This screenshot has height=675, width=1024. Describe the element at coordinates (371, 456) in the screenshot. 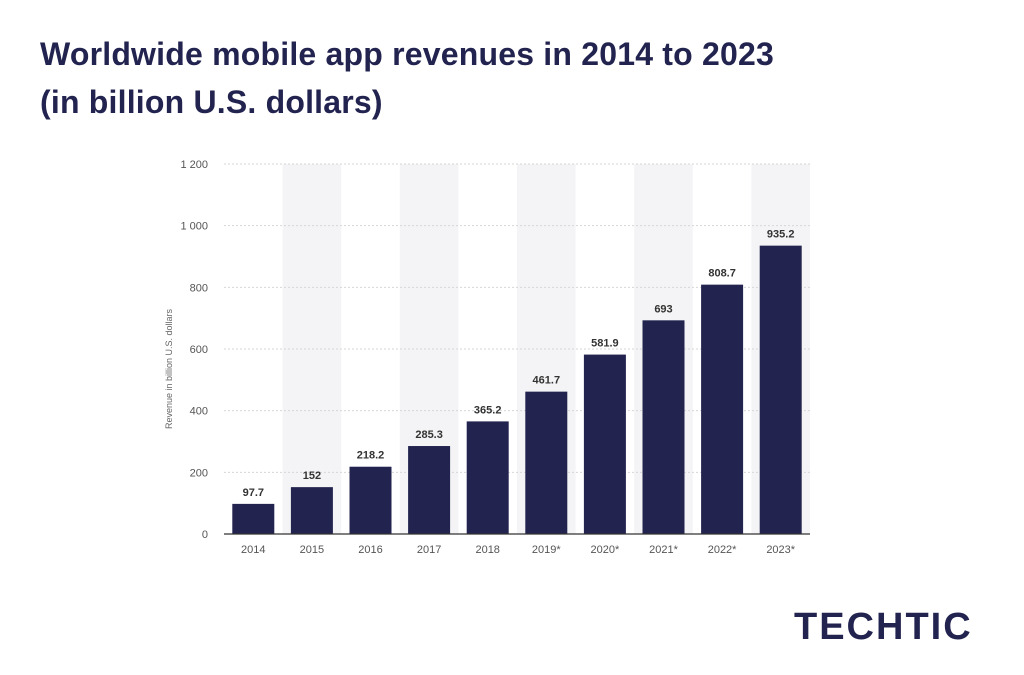

I see `data-label: 218.2` at that location.